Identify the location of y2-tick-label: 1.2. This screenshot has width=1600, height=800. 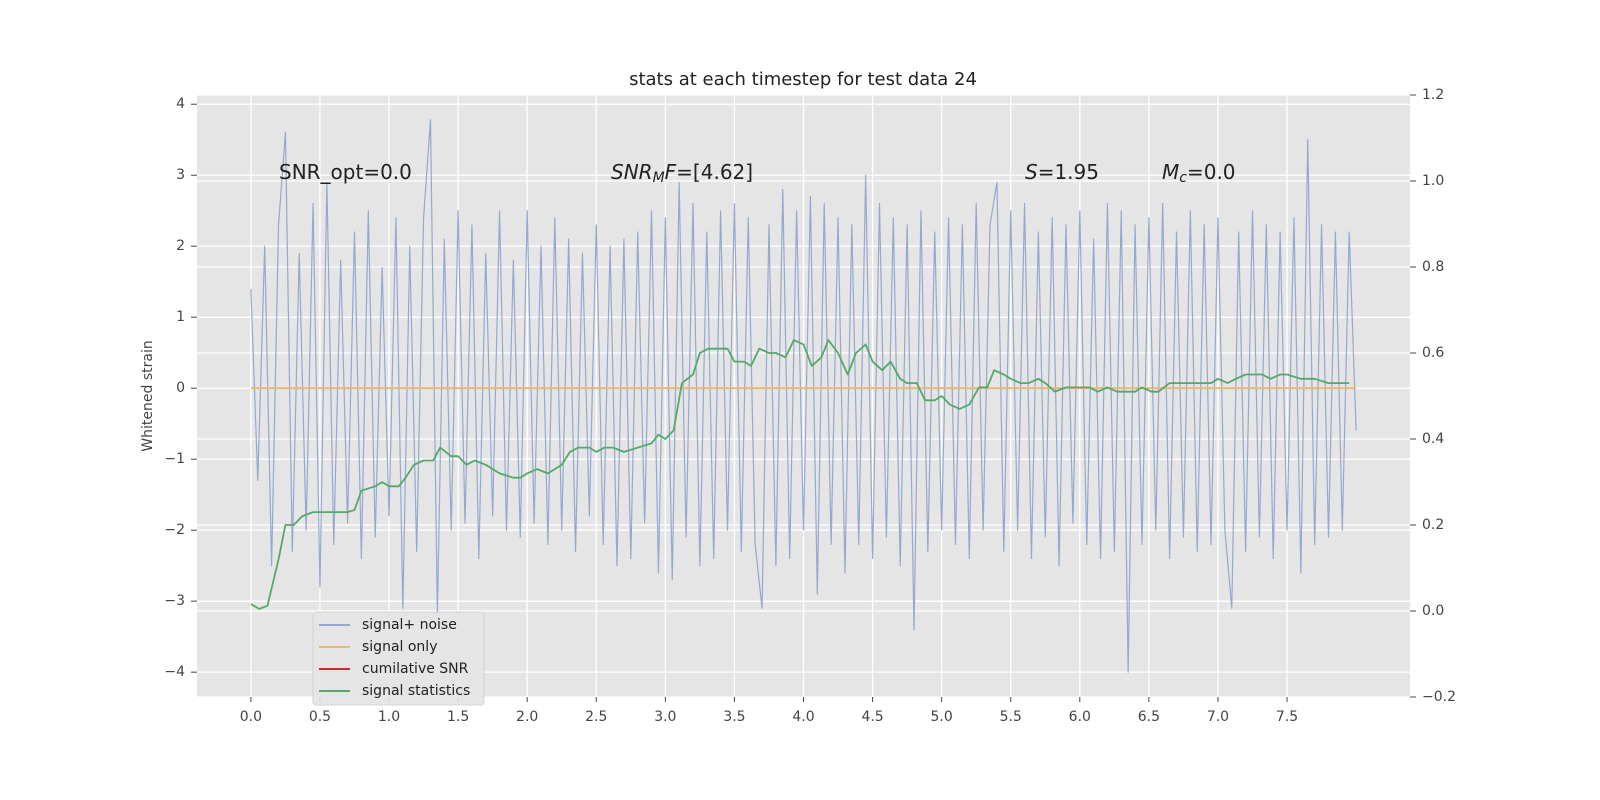
(1433, 95).